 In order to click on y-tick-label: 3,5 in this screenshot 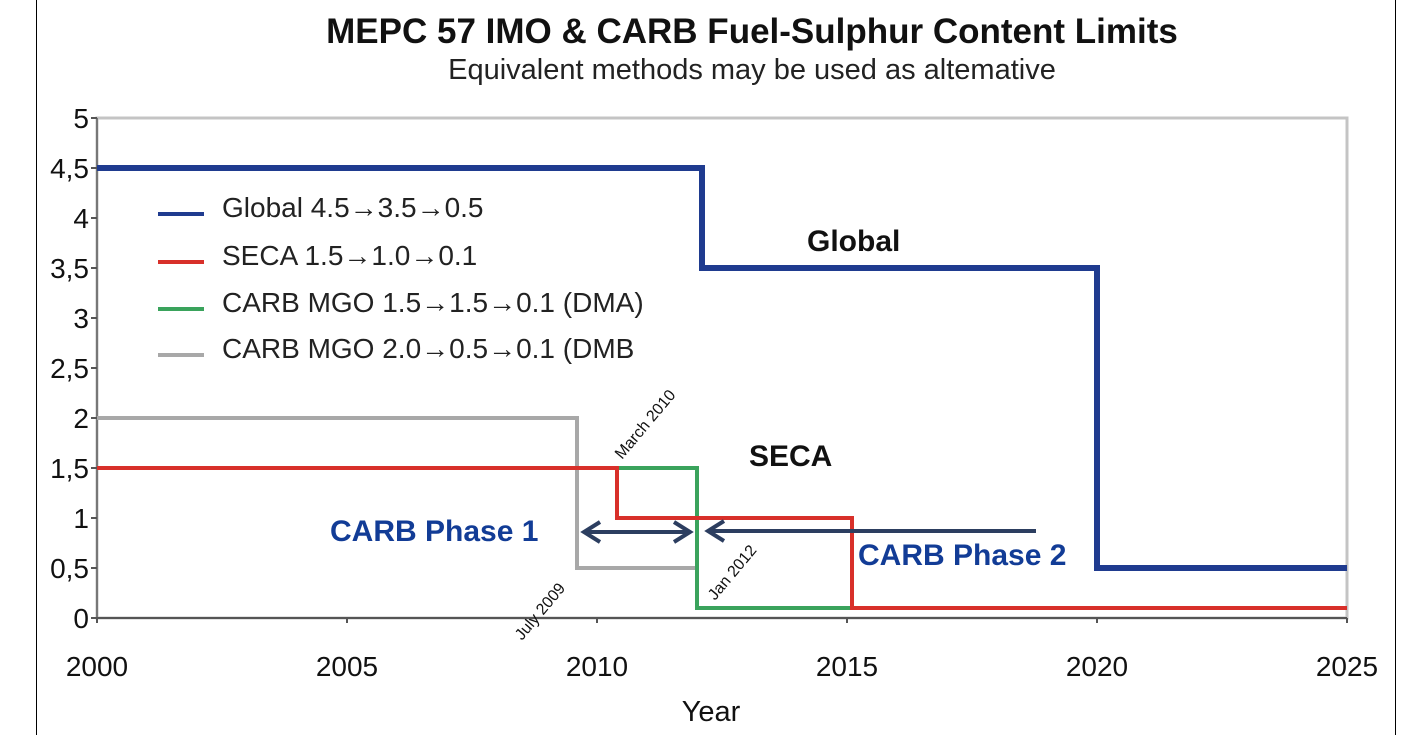, I will do `click(69, 268)`.